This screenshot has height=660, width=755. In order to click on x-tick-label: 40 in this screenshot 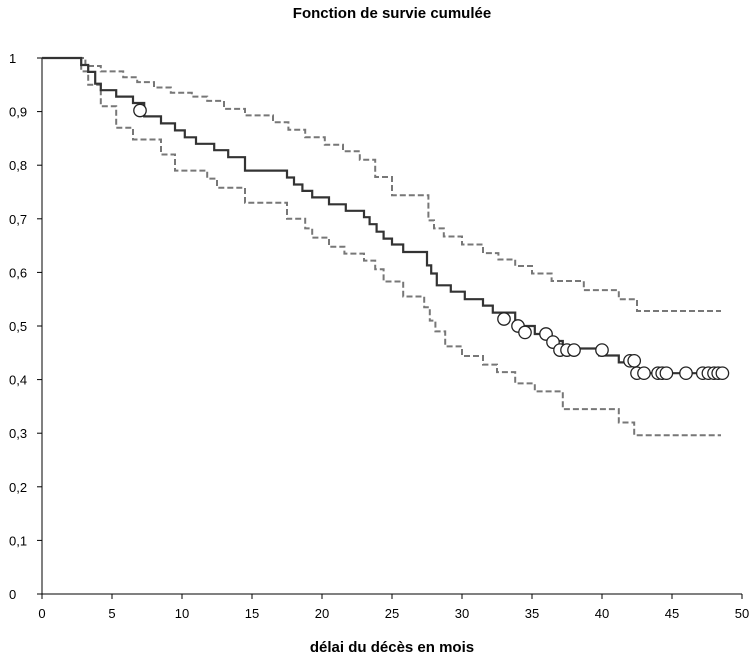, I will do `click(602, 613)`.